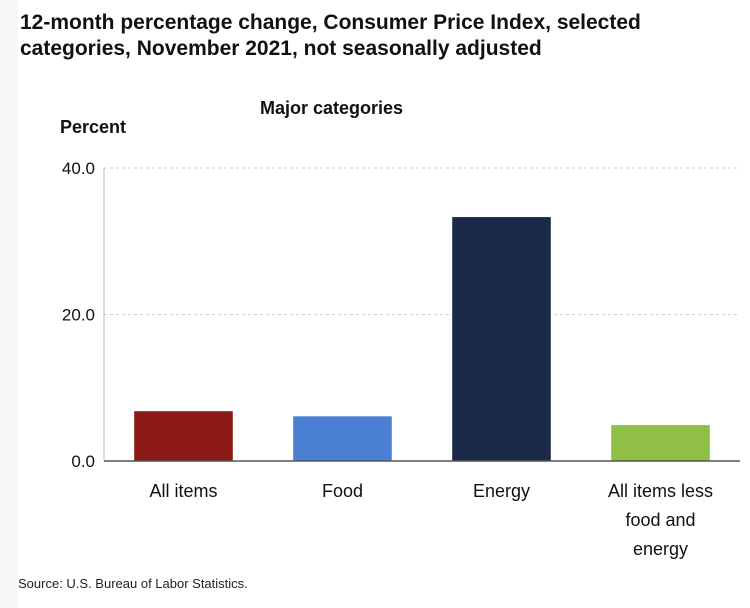 This screenshot has width=750, height=608. Describe the element at coordinates (133, 583) in the screenshot. I see `source-note: Source: U.S. Bureau of Labor Statistics.` at that location.